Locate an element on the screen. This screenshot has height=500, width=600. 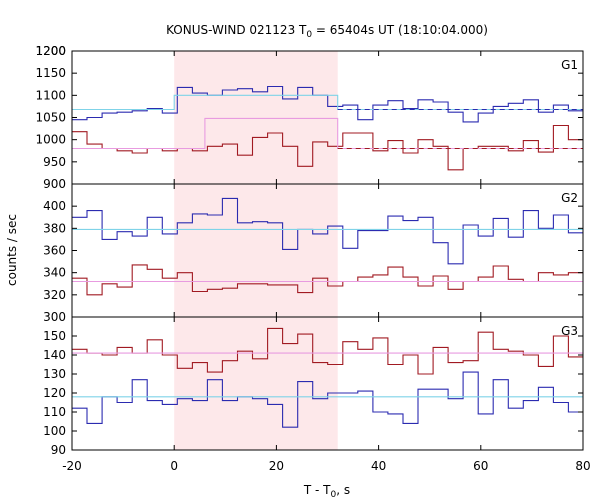
y-tick-label: 1050 is located at coordinates (50, 118).